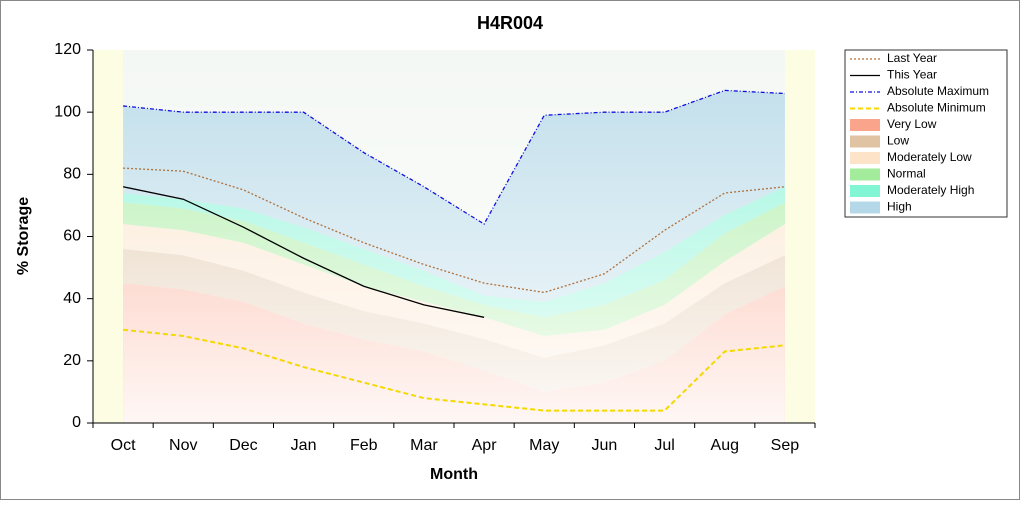 The width and height of the screenshot is (1020, 505). I want to click on legend-label: Normal, so click(906, 174).